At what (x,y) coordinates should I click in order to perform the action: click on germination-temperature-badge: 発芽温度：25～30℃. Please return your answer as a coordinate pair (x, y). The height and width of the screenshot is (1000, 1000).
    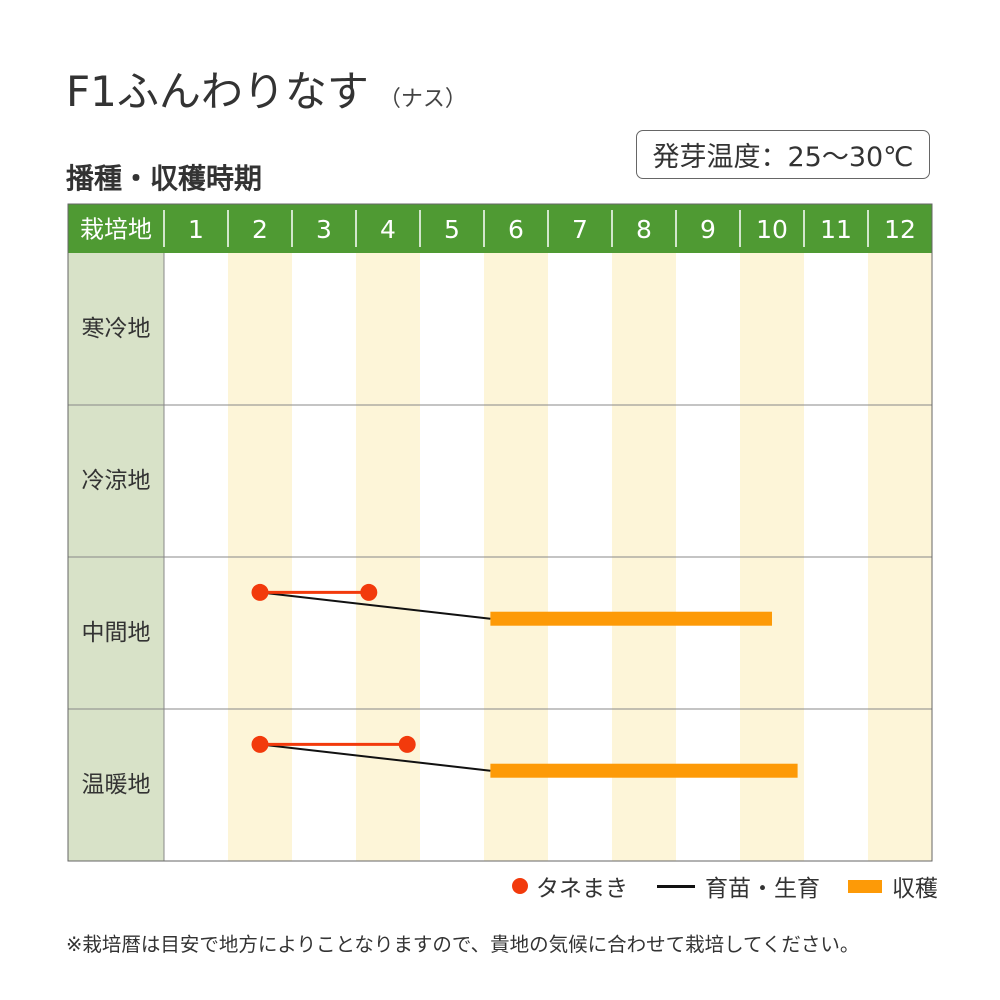
    Looking at the image, I should click on (783, 154).